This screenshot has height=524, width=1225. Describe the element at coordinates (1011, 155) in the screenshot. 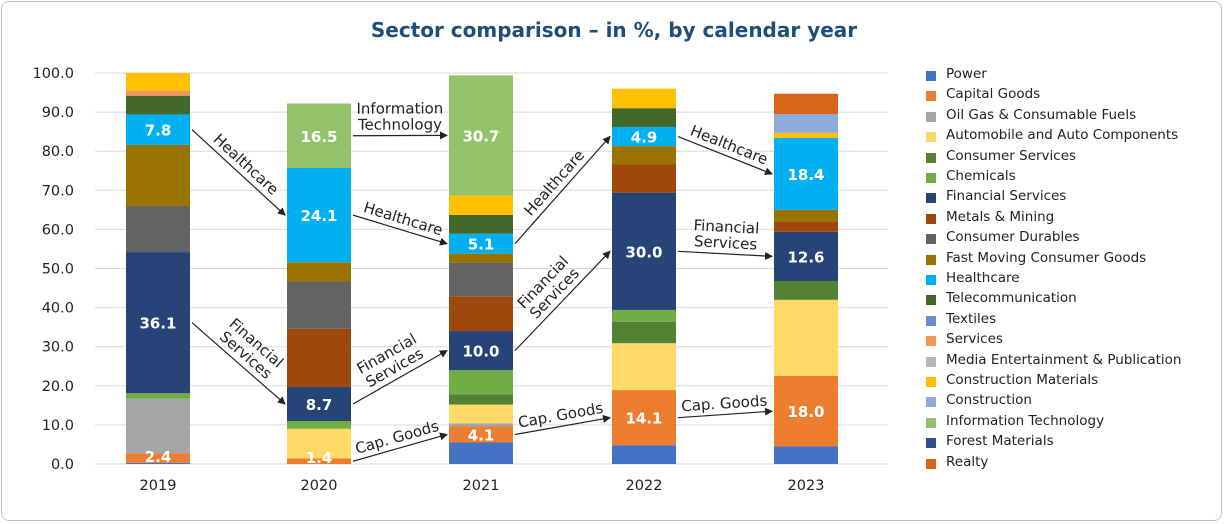

I see `legend-label: Consumer Services` at that location.